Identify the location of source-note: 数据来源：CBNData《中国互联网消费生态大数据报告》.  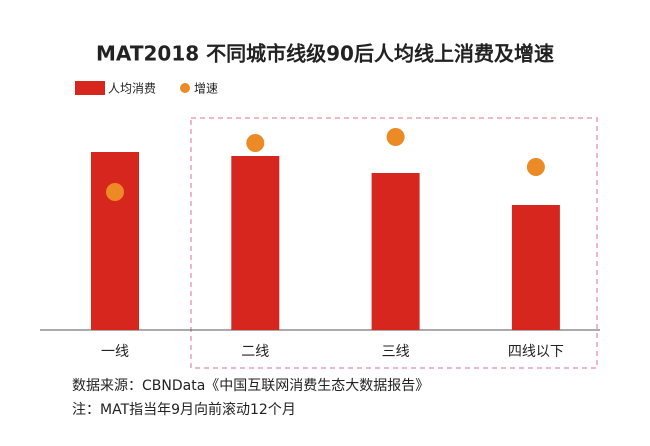
(250, 386).